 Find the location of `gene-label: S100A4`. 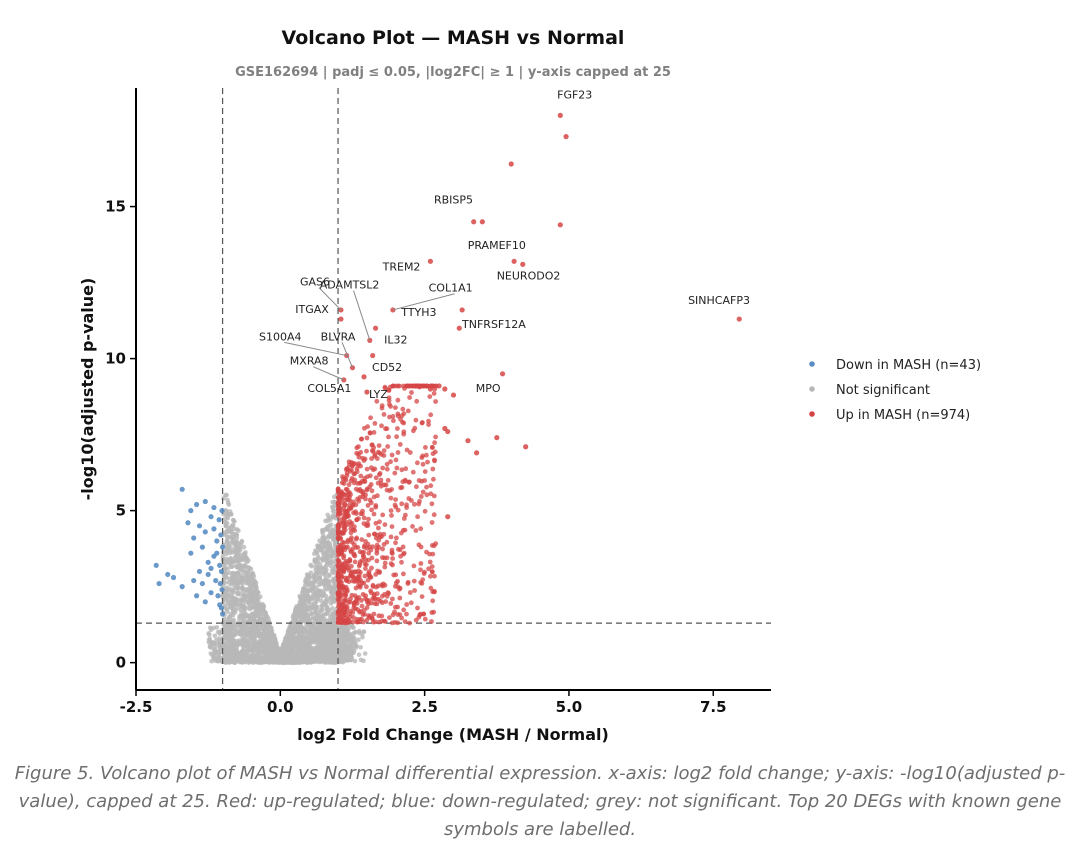

gene-label: S100A4 is located at coordinates (280, 336).